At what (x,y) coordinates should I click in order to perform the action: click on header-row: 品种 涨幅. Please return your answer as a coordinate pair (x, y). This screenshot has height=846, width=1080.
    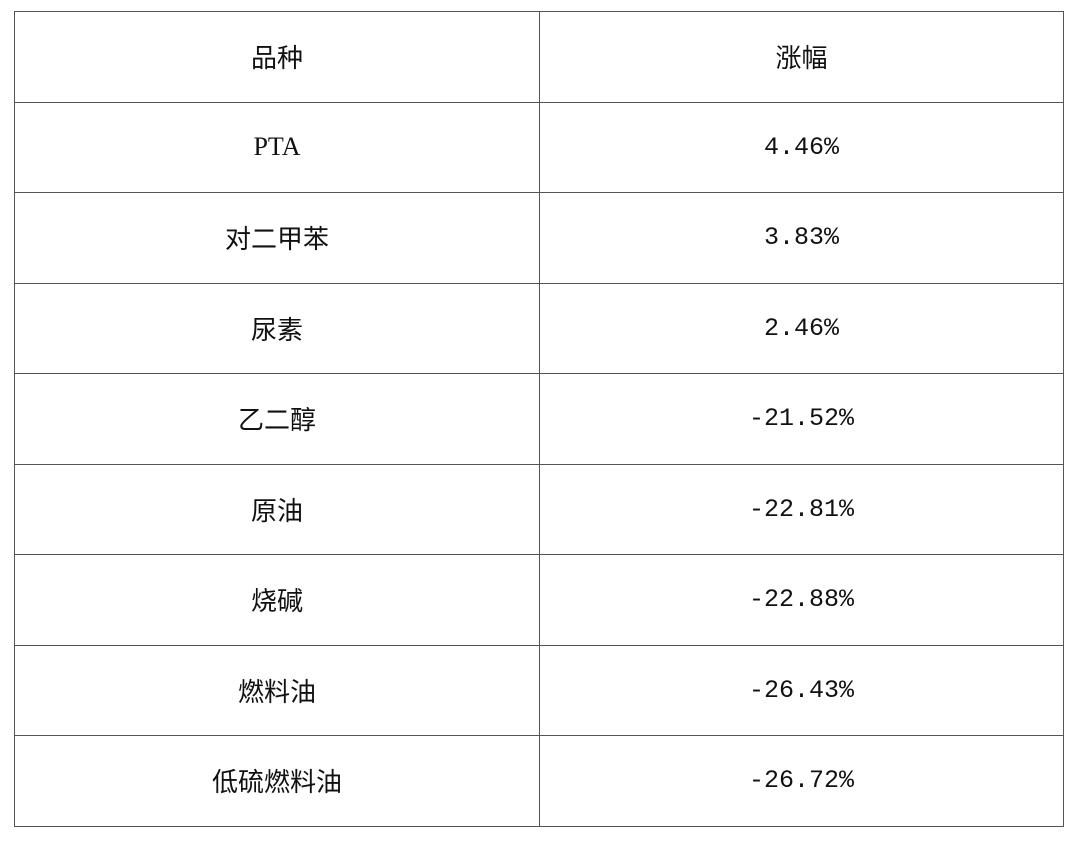
    Looking at the image, I should click on (539, 57).